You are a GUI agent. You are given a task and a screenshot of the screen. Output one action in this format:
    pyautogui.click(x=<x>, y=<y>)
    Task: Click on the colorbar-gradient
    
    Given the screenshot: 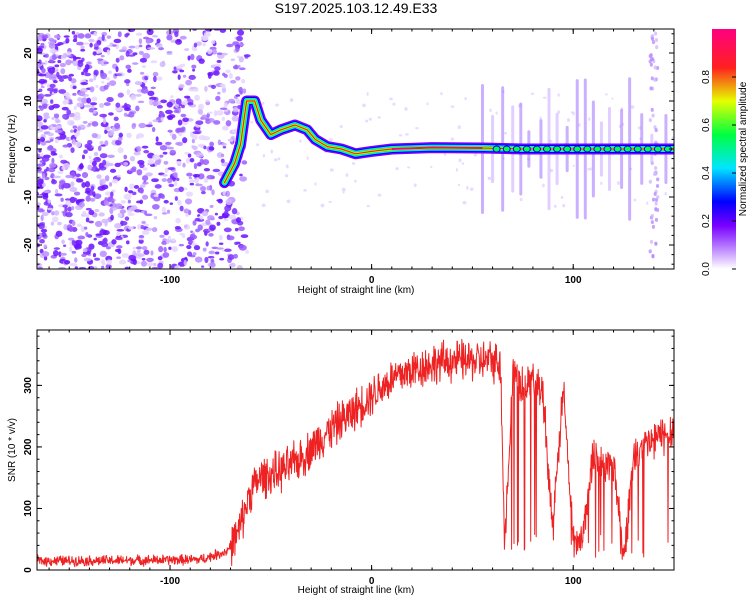 What is the action you would take?
    pyautogui.click(x=724, y=149)
    